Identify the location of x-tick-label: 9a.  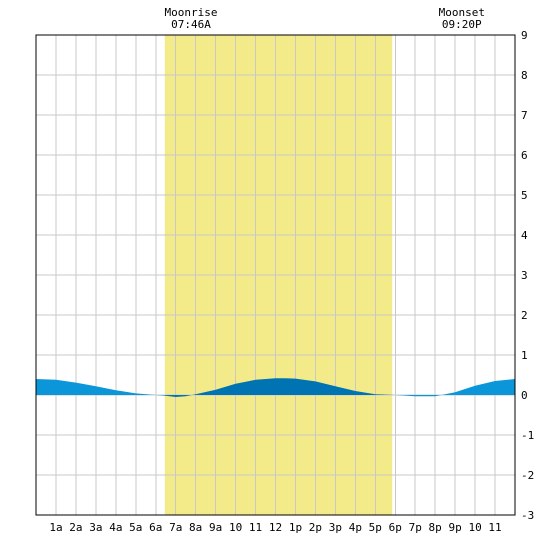
(215, 527).